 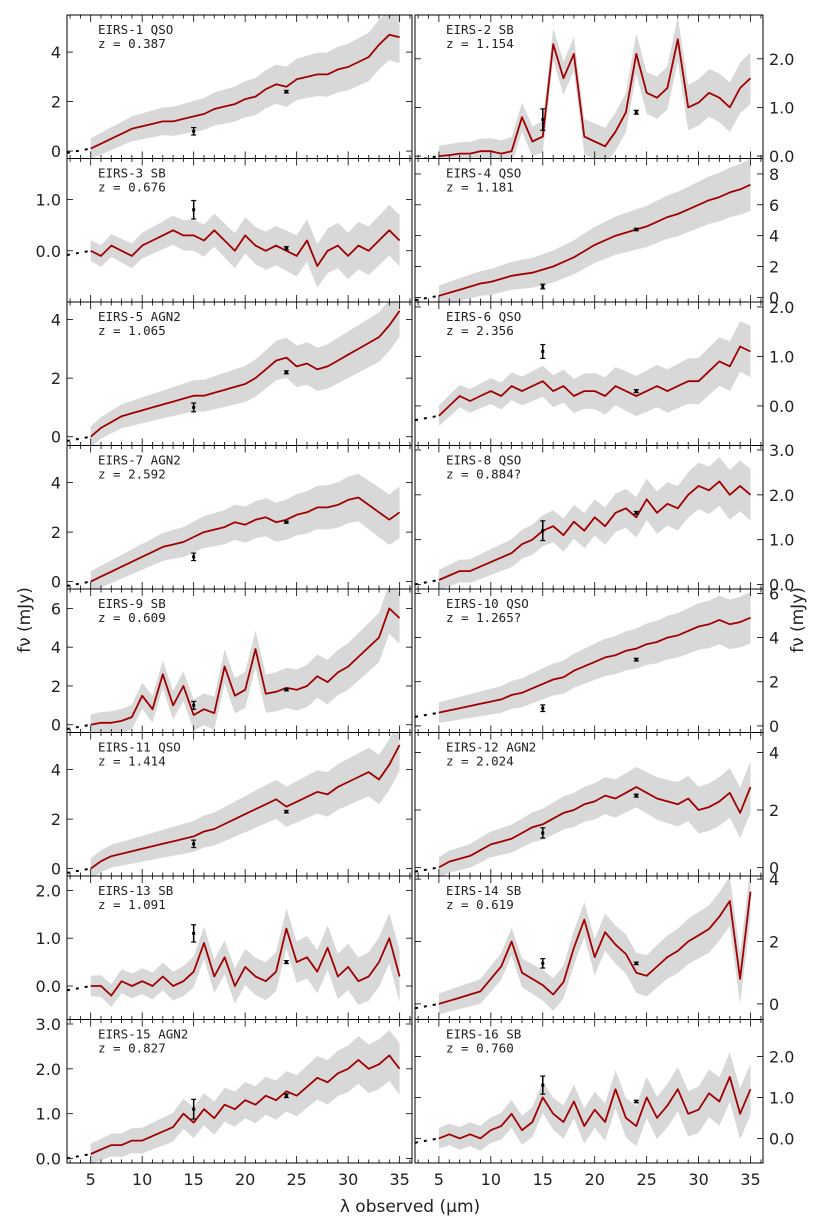 I want to click on panel-redshift: z = 1.265?, so click(x=483, y=617).